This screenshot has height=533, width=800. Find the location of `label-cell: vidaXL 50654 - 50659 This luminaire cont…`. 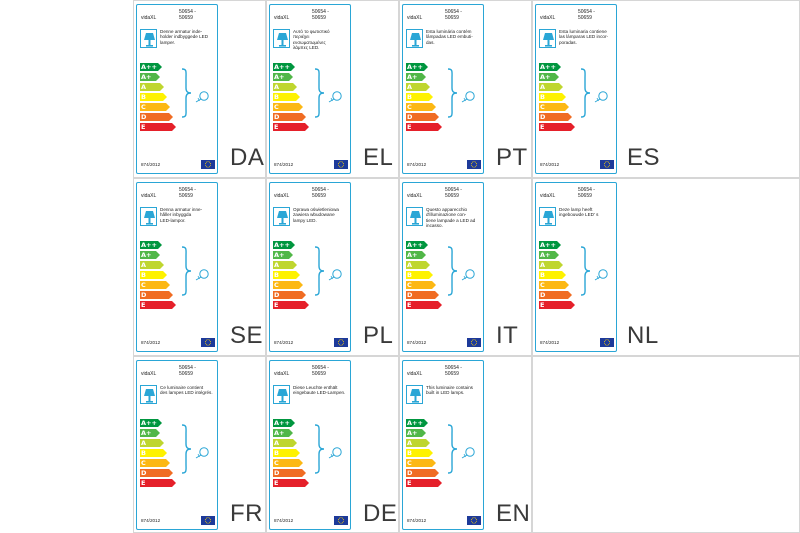

label-cell: vidaXL 50654 - 50659 This luminaire cont… is located at coordinates (465, 444).